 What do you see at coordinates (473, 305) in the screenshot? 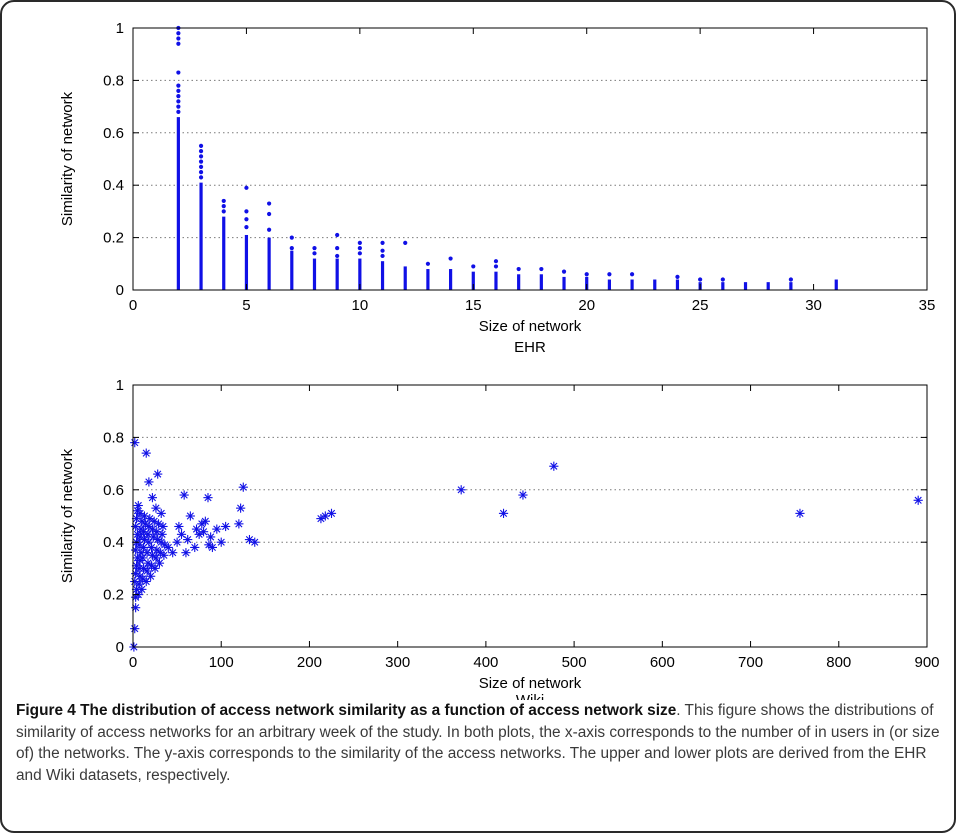
I see `x-tick-label: 15` at bounding box center [473, 305].